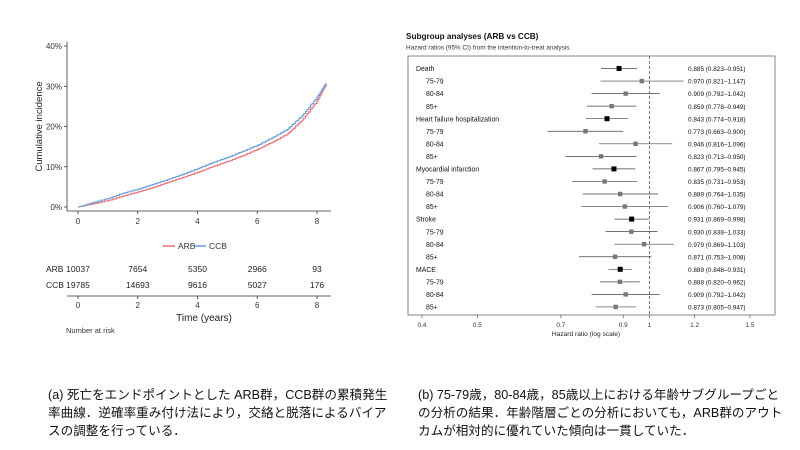  I want to click on series-line-arb, so click(202, 146).